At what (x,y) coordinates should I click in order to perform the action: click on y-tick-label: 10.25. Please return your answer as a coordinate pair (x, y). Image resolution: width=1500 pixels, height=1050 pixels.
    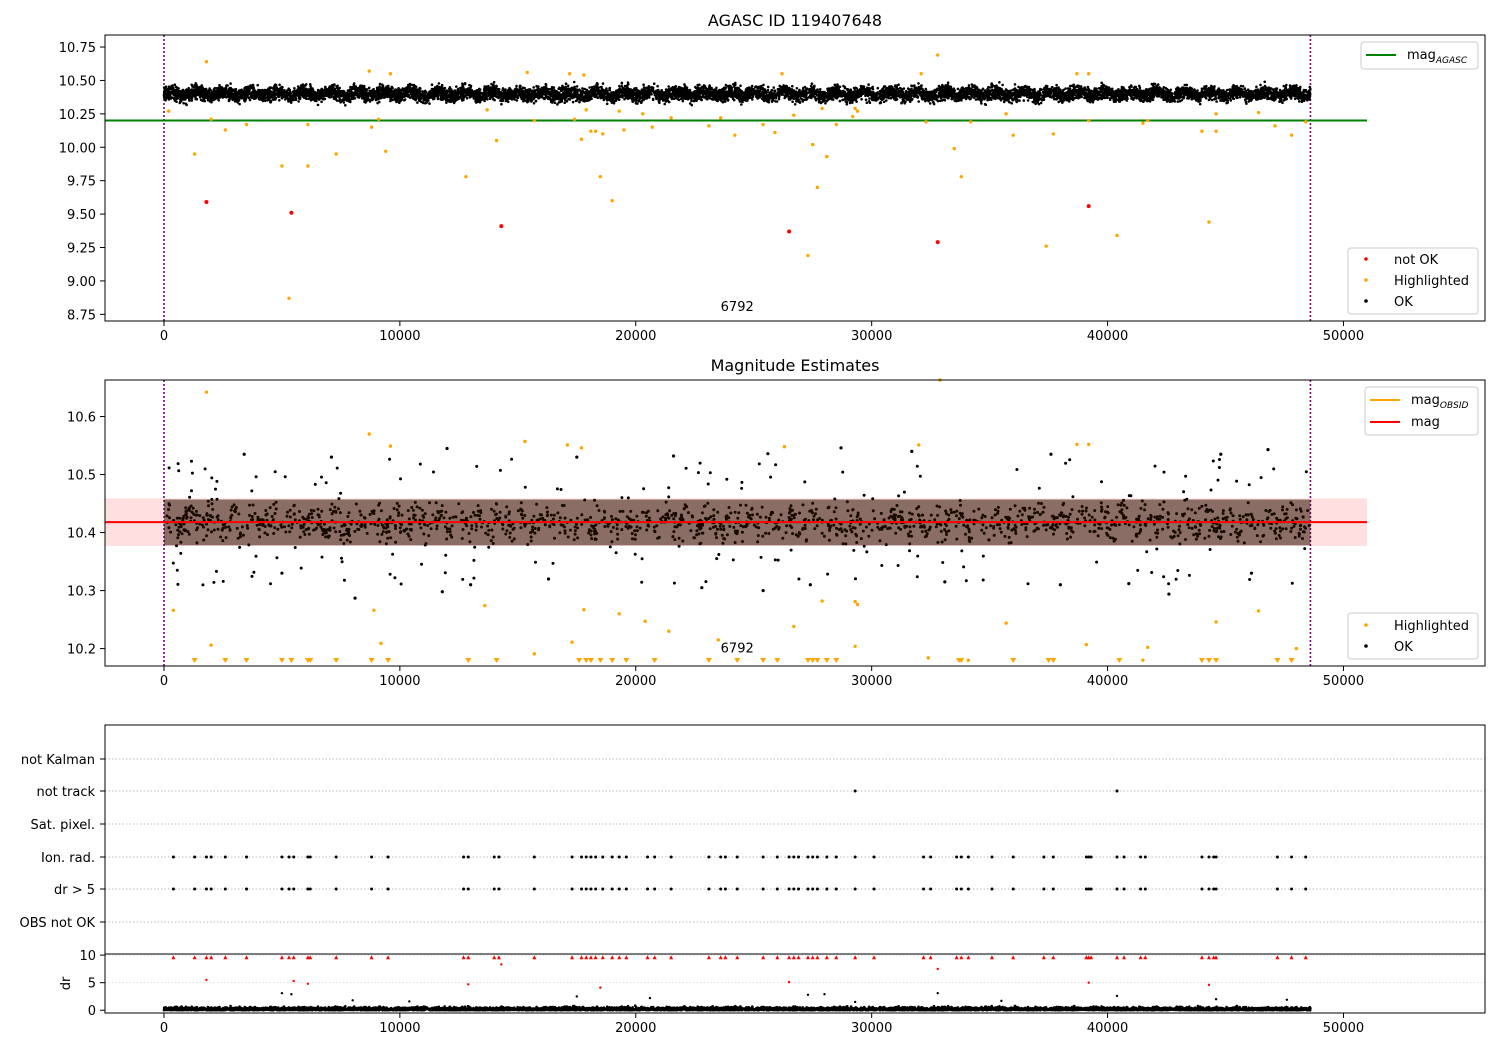
    Looking at the image, I should click on (77, 115).